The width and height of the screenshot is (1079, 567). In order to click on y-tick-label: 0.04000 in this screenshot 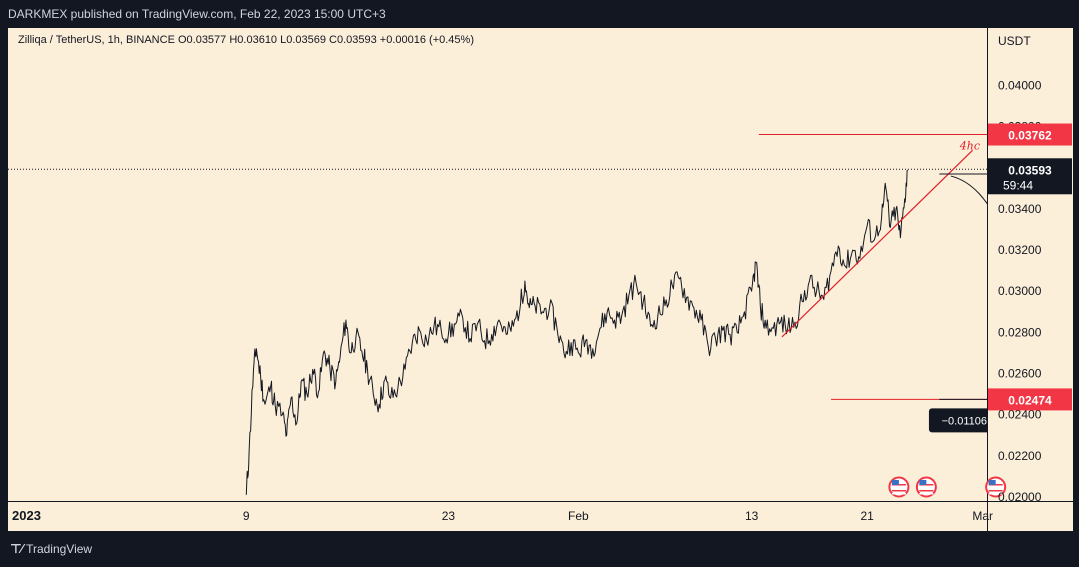, I will do `click(1020, 86)`.